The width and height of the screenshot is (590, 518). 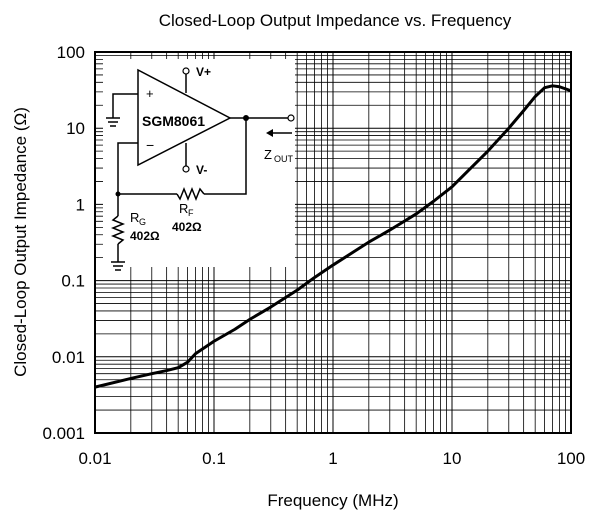 I want to click on plus-sign: +, so click(x=150, y=93).